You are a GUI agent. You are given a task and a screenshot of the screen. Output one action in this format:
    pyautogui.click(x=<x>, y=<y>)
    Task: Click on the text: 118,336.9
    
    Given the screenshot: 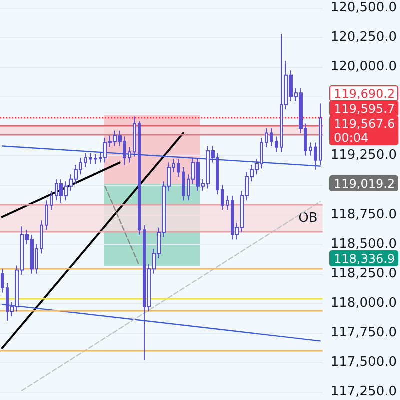 What is the action you would take?
    pyautogui.click(x=365, y=259)
    